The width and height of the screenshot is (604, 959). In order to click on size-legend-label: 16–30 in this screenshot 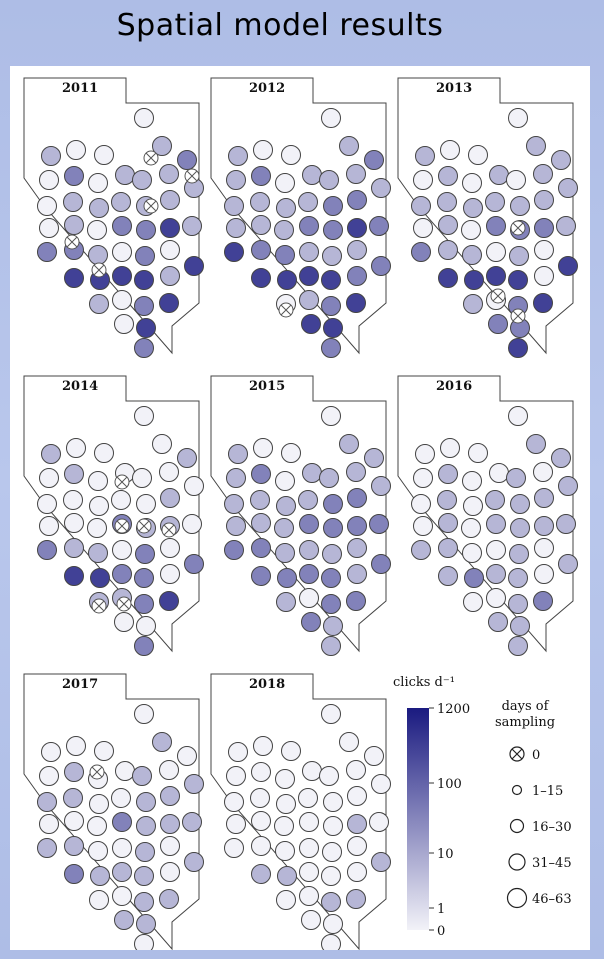, I will do `click(552, 827)`.